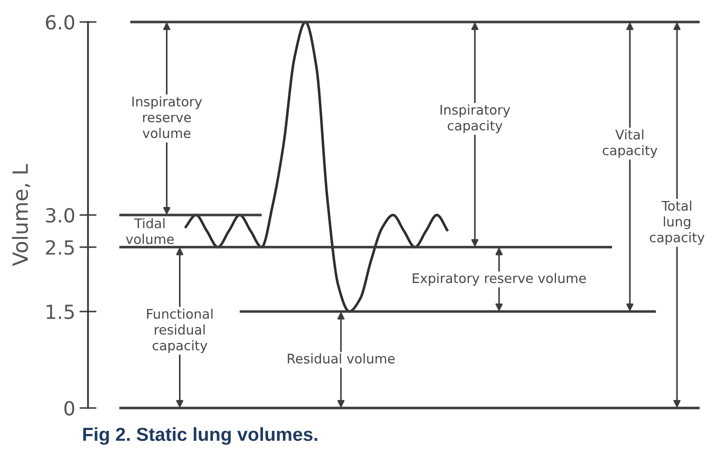  What do you see at coordinates (60, 312) in the screenshot?
I see `y-tick-label: 1.5` at bounding box center [60, 312].